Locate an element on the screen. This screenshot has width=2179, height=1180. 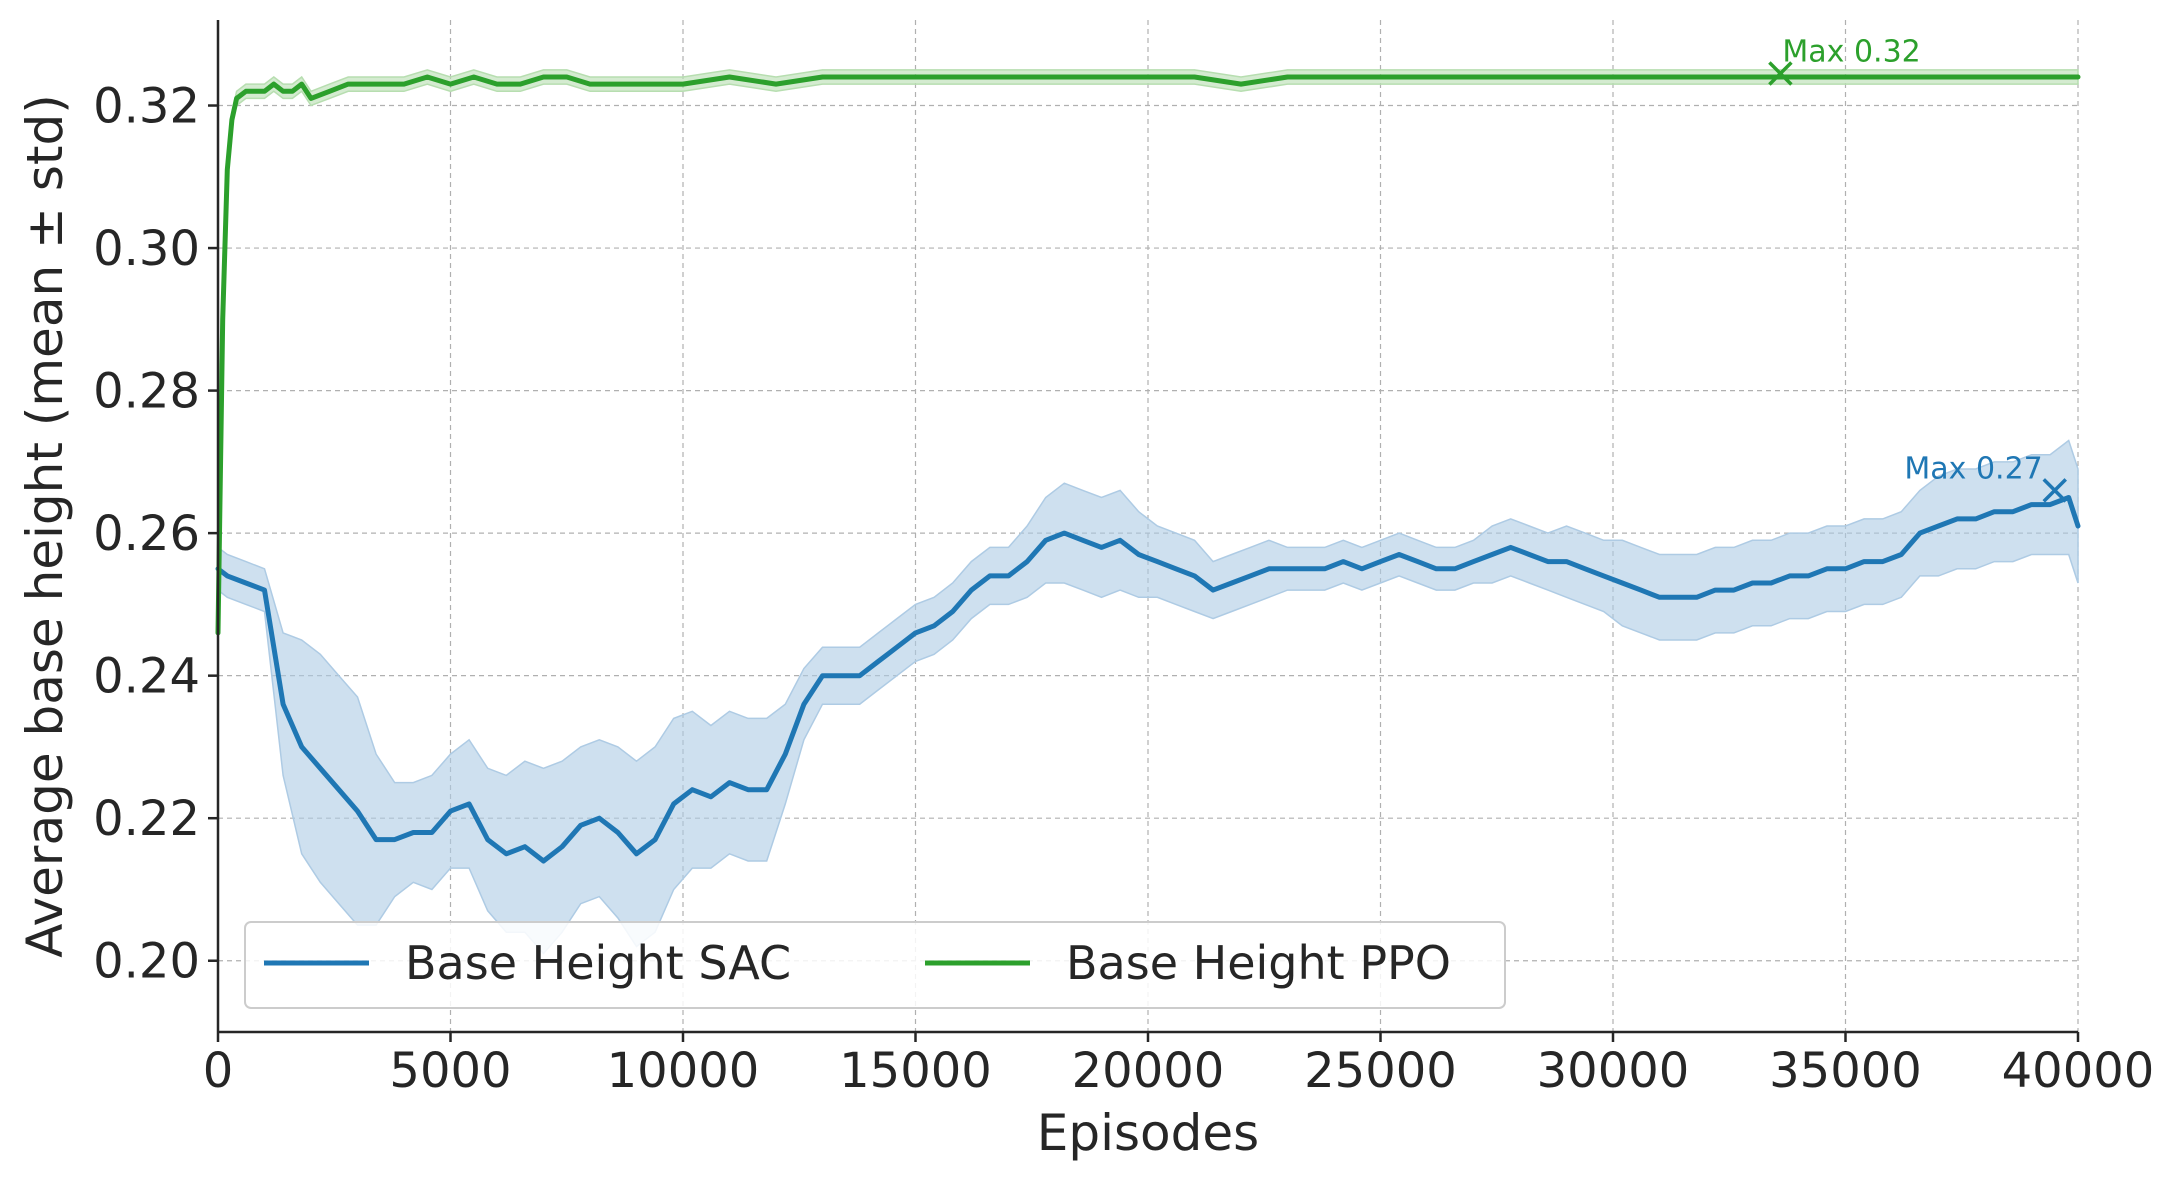
y-tick-label: 0.20 is located at coordinates (146, 962).